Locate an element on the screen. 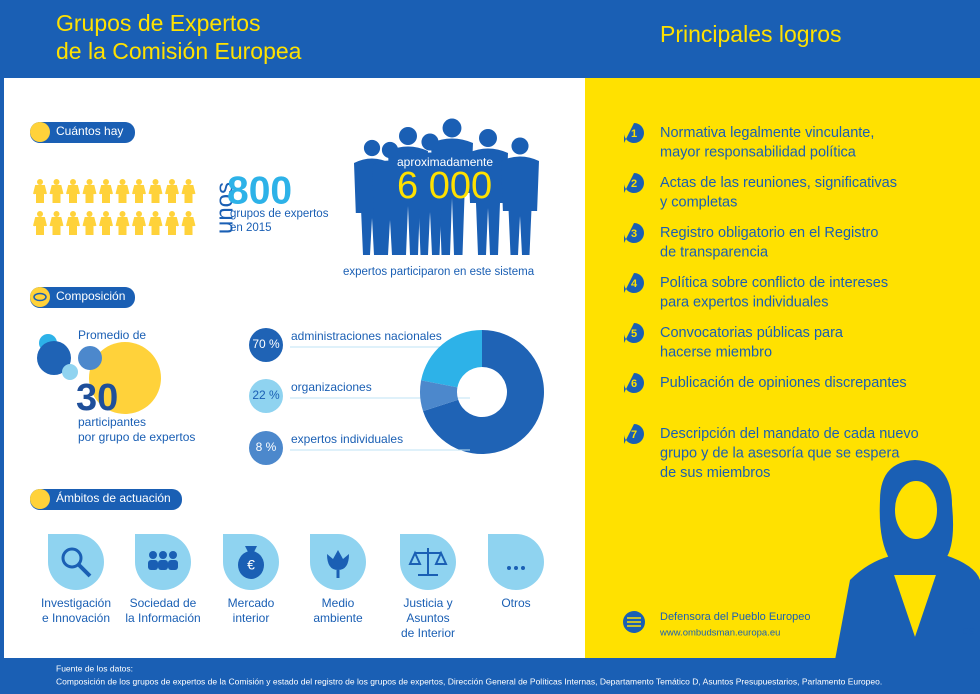 This screenshot has width=980, height=694. figure-face is located at coordinates (916, 510).